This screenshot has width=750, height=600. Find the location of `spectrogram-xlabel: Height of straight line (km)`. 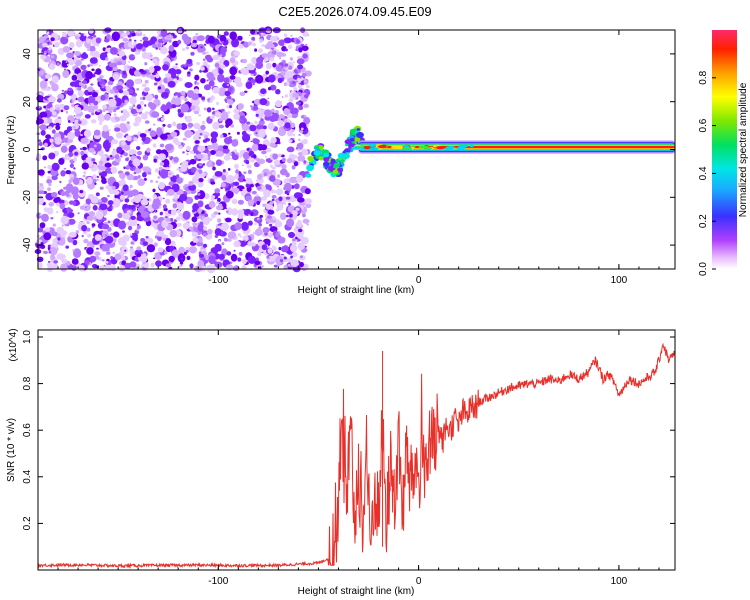

spectrogram-xlabel: Height of straight line (km) is located at coordinates (356, 290).